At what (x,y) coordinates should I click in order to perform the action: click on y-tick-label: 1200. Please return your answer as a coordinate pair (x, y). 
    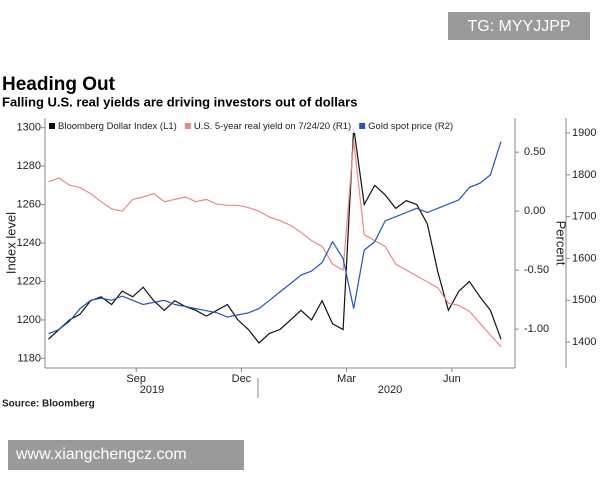
    Looking at the image, I should click on (29, 320).